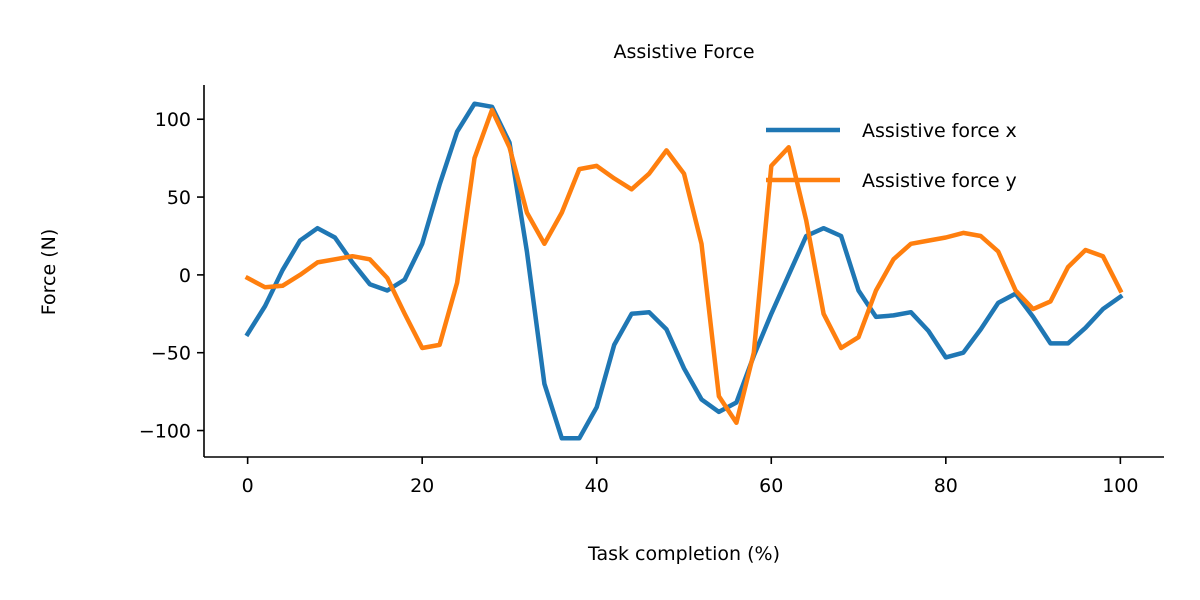 This screenshot has width=1200, height=600. What do you see at coordinates (939, 181) in the screenshot?
I see `legend-label: Assistive force y` at bounding box center [939, 181].